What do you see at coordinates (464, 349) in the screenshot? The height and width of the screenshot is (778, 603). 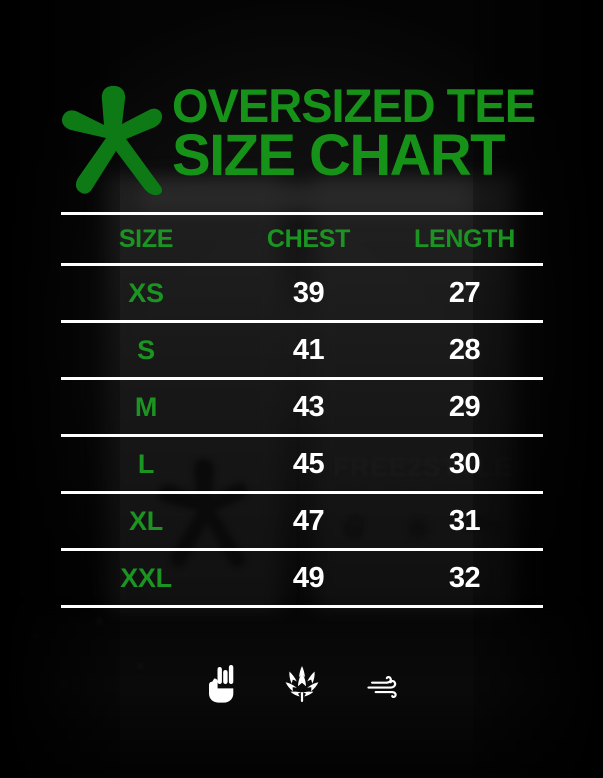 I see `cell-length: 28` at bounding box center [464, 349].